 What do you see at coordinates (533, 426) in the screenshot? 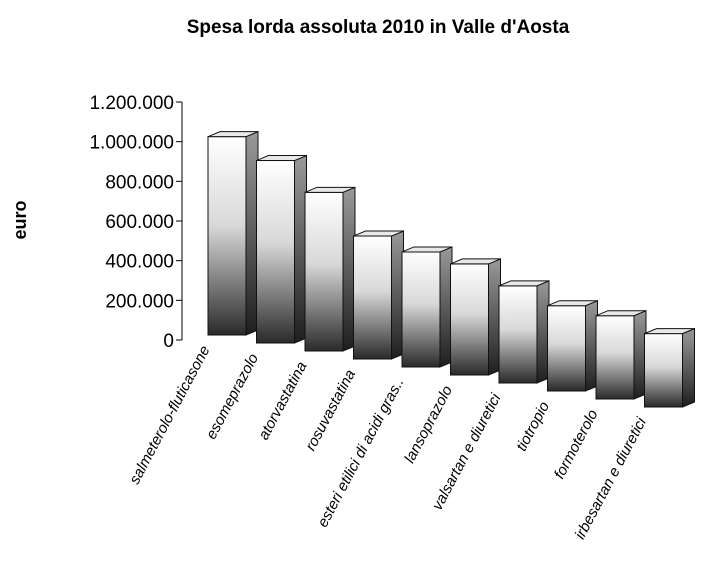
I see `x-tick-label: tiotropio` at bounding box center [533, 426].